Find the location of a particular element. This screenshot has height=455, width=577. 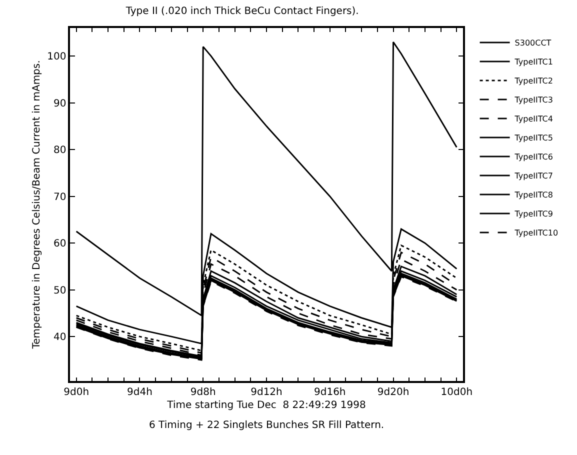

y-tick-label: 80 is located at coordinates (60, 150).